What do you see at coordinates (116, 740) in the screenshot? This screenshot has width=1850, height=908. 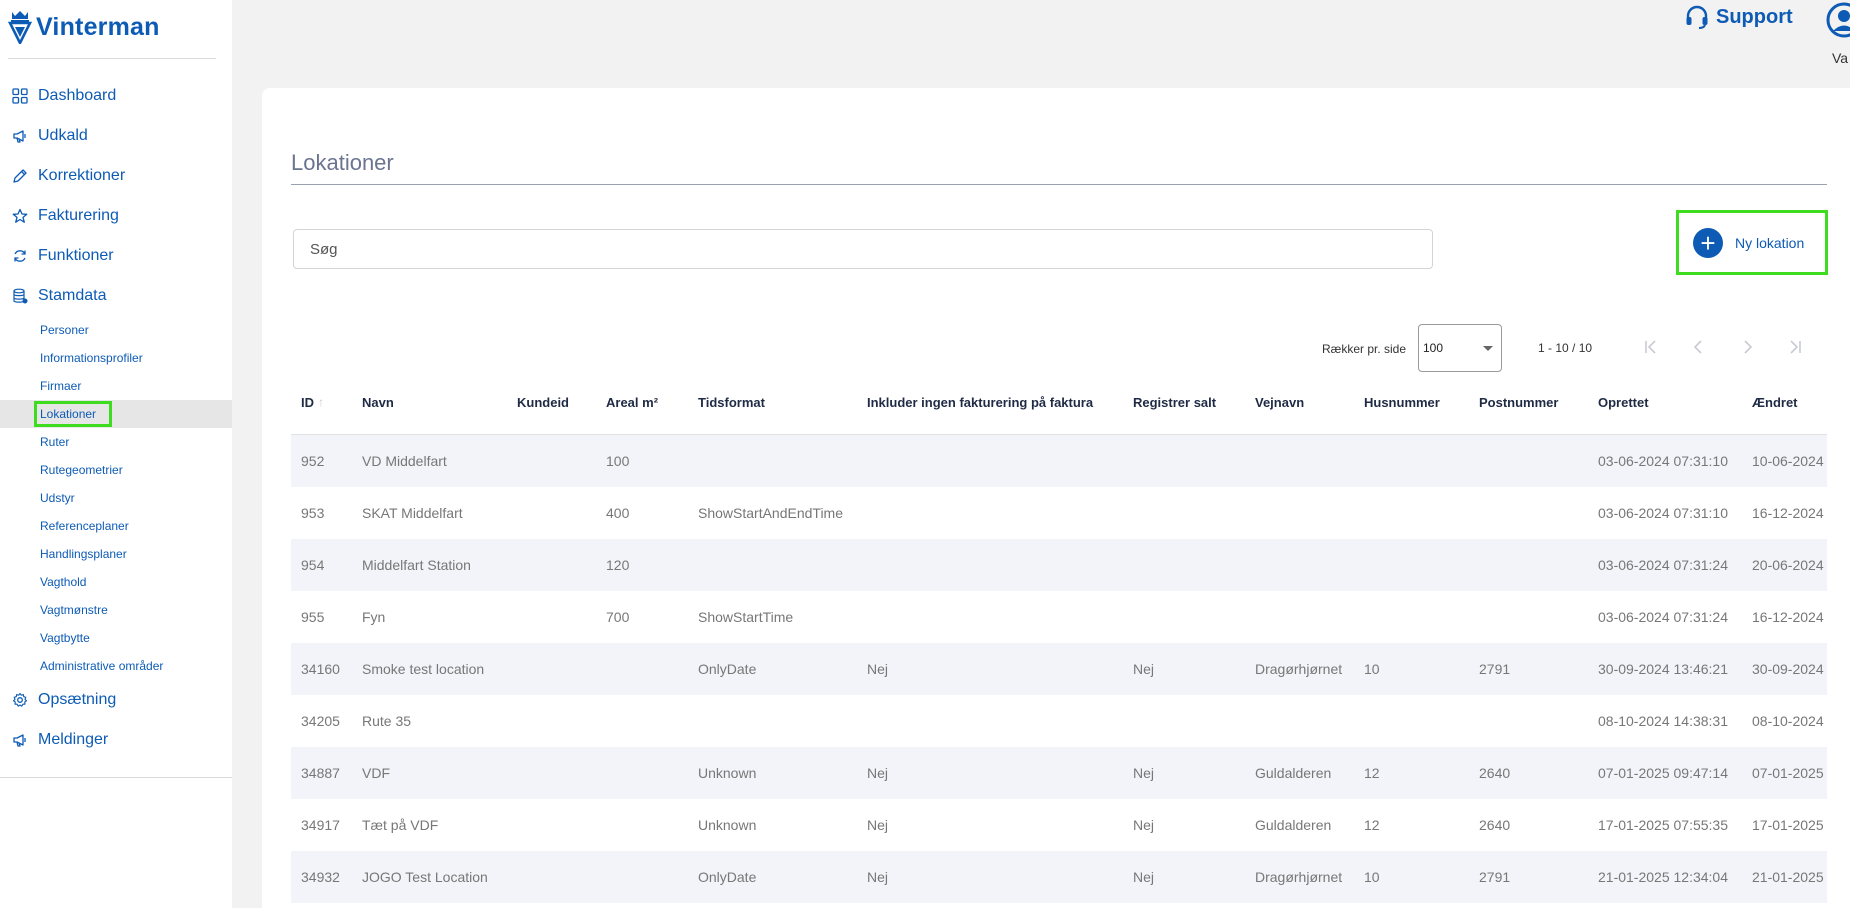 I see `nav-item-meldinger: Meldinger` at bounding box center [116, 740].